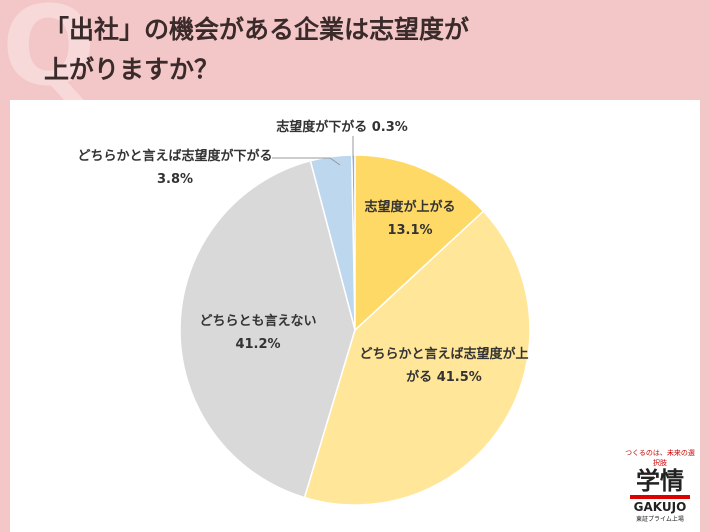 This screenshot has width=710, height=532. What do you see at coordinates (175, 179) in the screenshot?
I see `value-label: 3.8%` at bounding box center [175, 179].